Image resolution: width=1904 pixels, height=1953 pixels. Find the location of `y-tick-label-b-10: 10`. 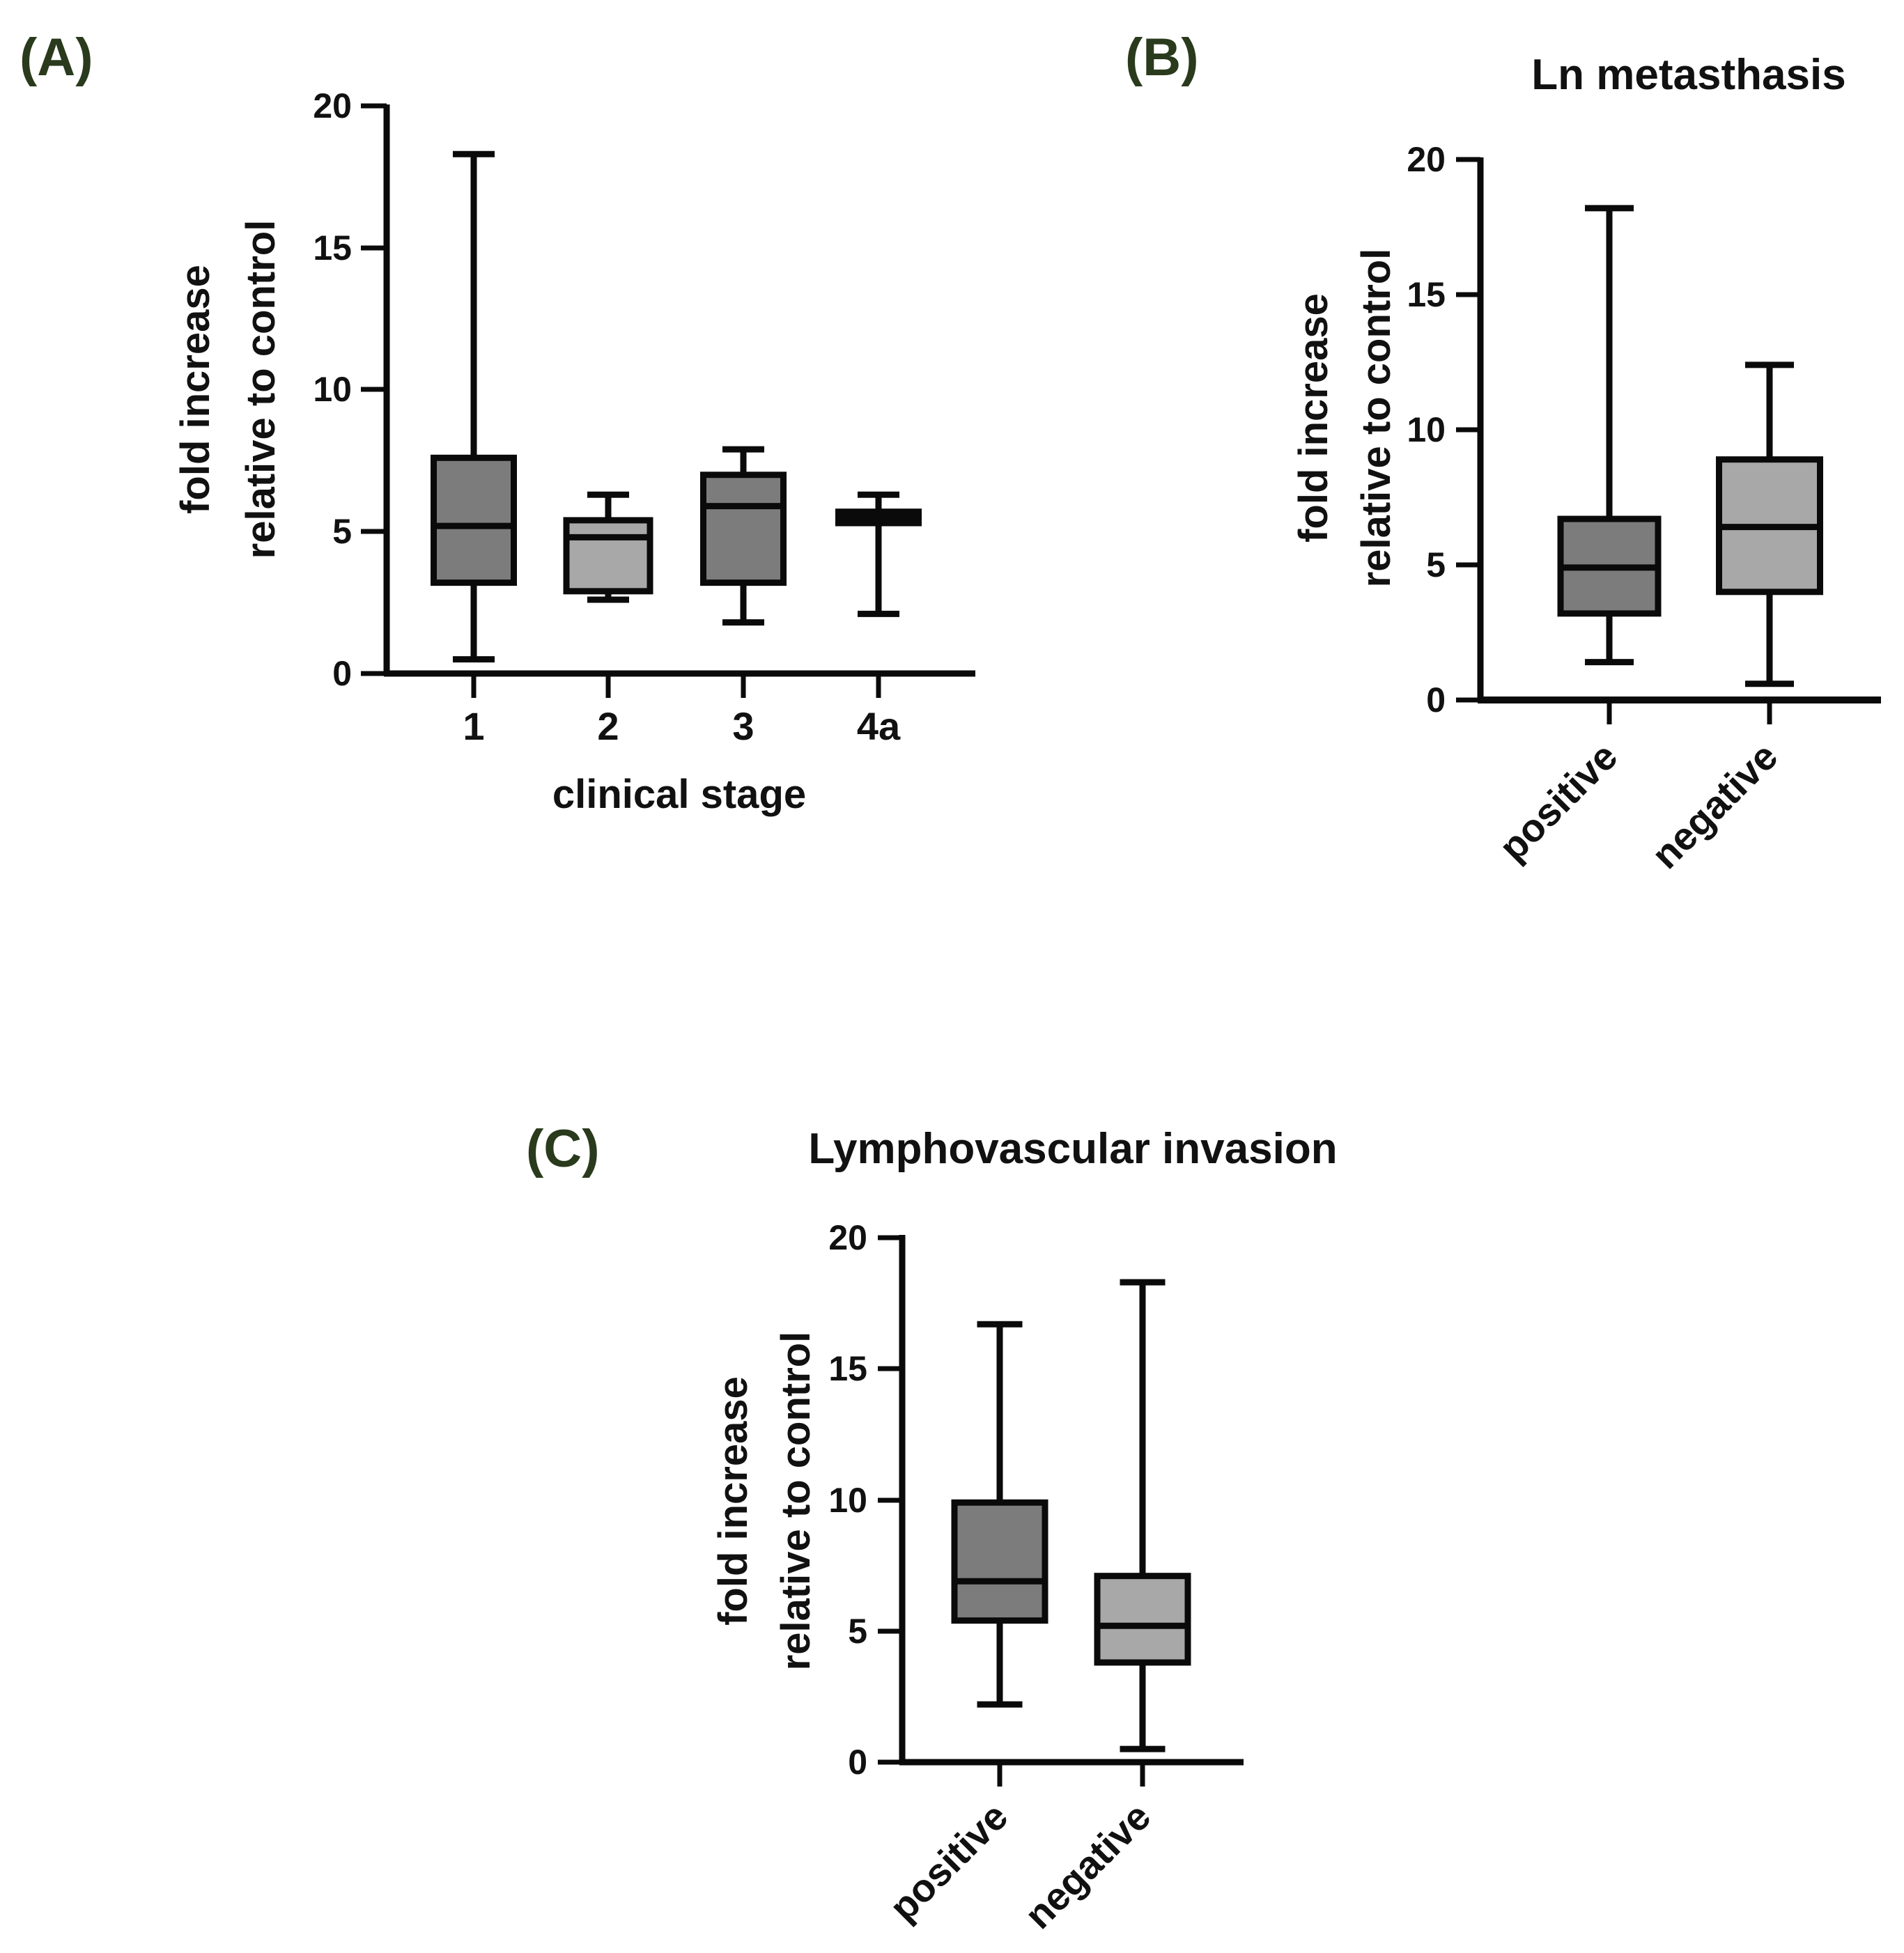

y-tick-label-b-10: 10 is located at coordinates (1426, 429).